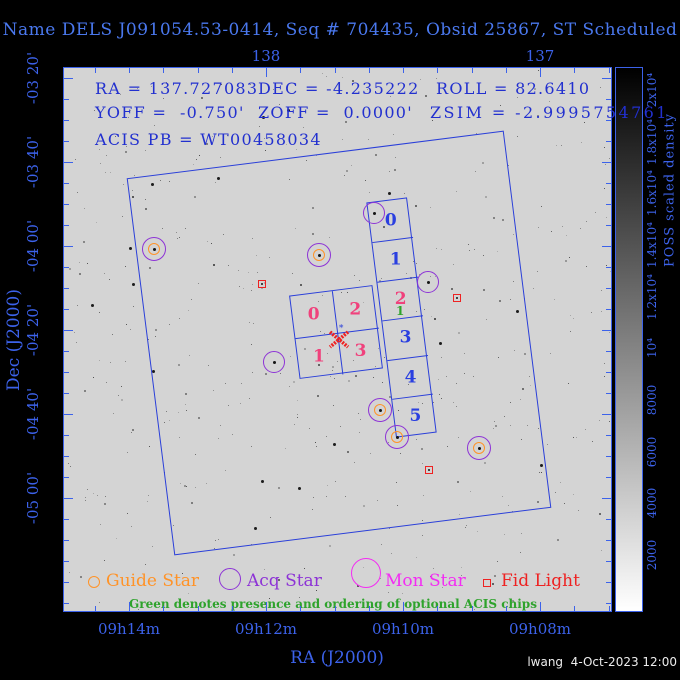  What do you see at coordinates (284, 581) in the screenshot?
I see `legend-acq-star-label: Acq Star` at bounding box center [284, 581].